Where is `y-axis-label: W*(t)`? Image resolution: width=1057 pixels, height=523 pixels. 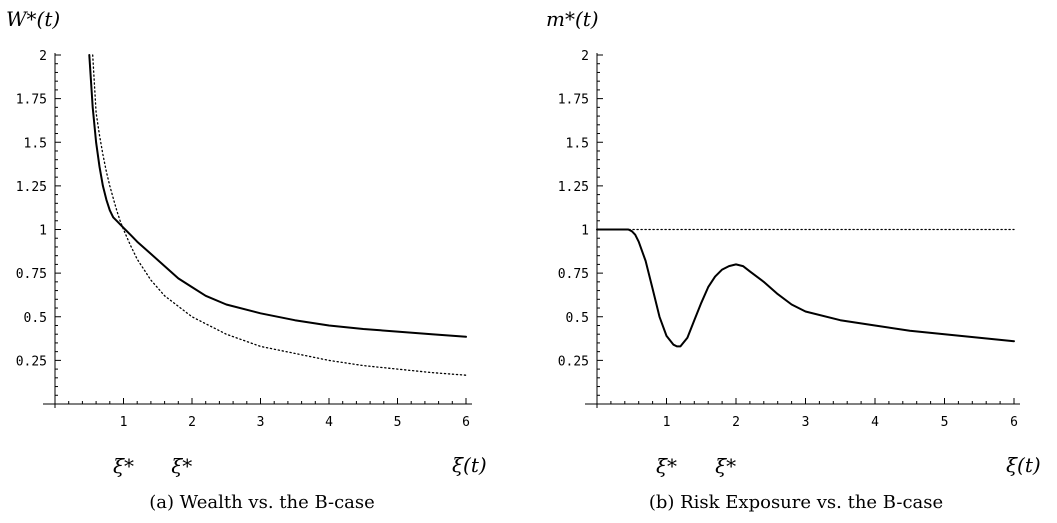 y-axis-label: W*(t) is located at coordinates (33, 19).